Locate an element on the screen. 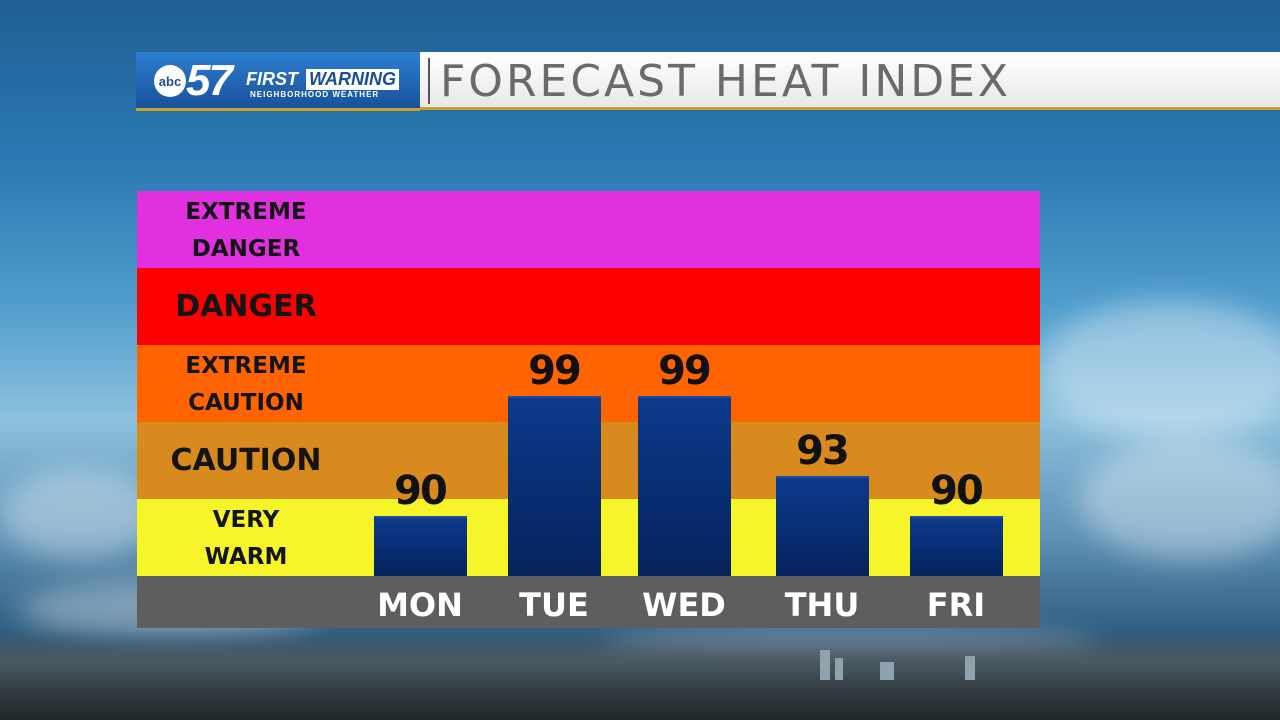 The width and height of the screenshot is (1280, 720). neighborhood-weather-label: NEIGHBORHOOD WEATHER is located at coordinates (315, 94).